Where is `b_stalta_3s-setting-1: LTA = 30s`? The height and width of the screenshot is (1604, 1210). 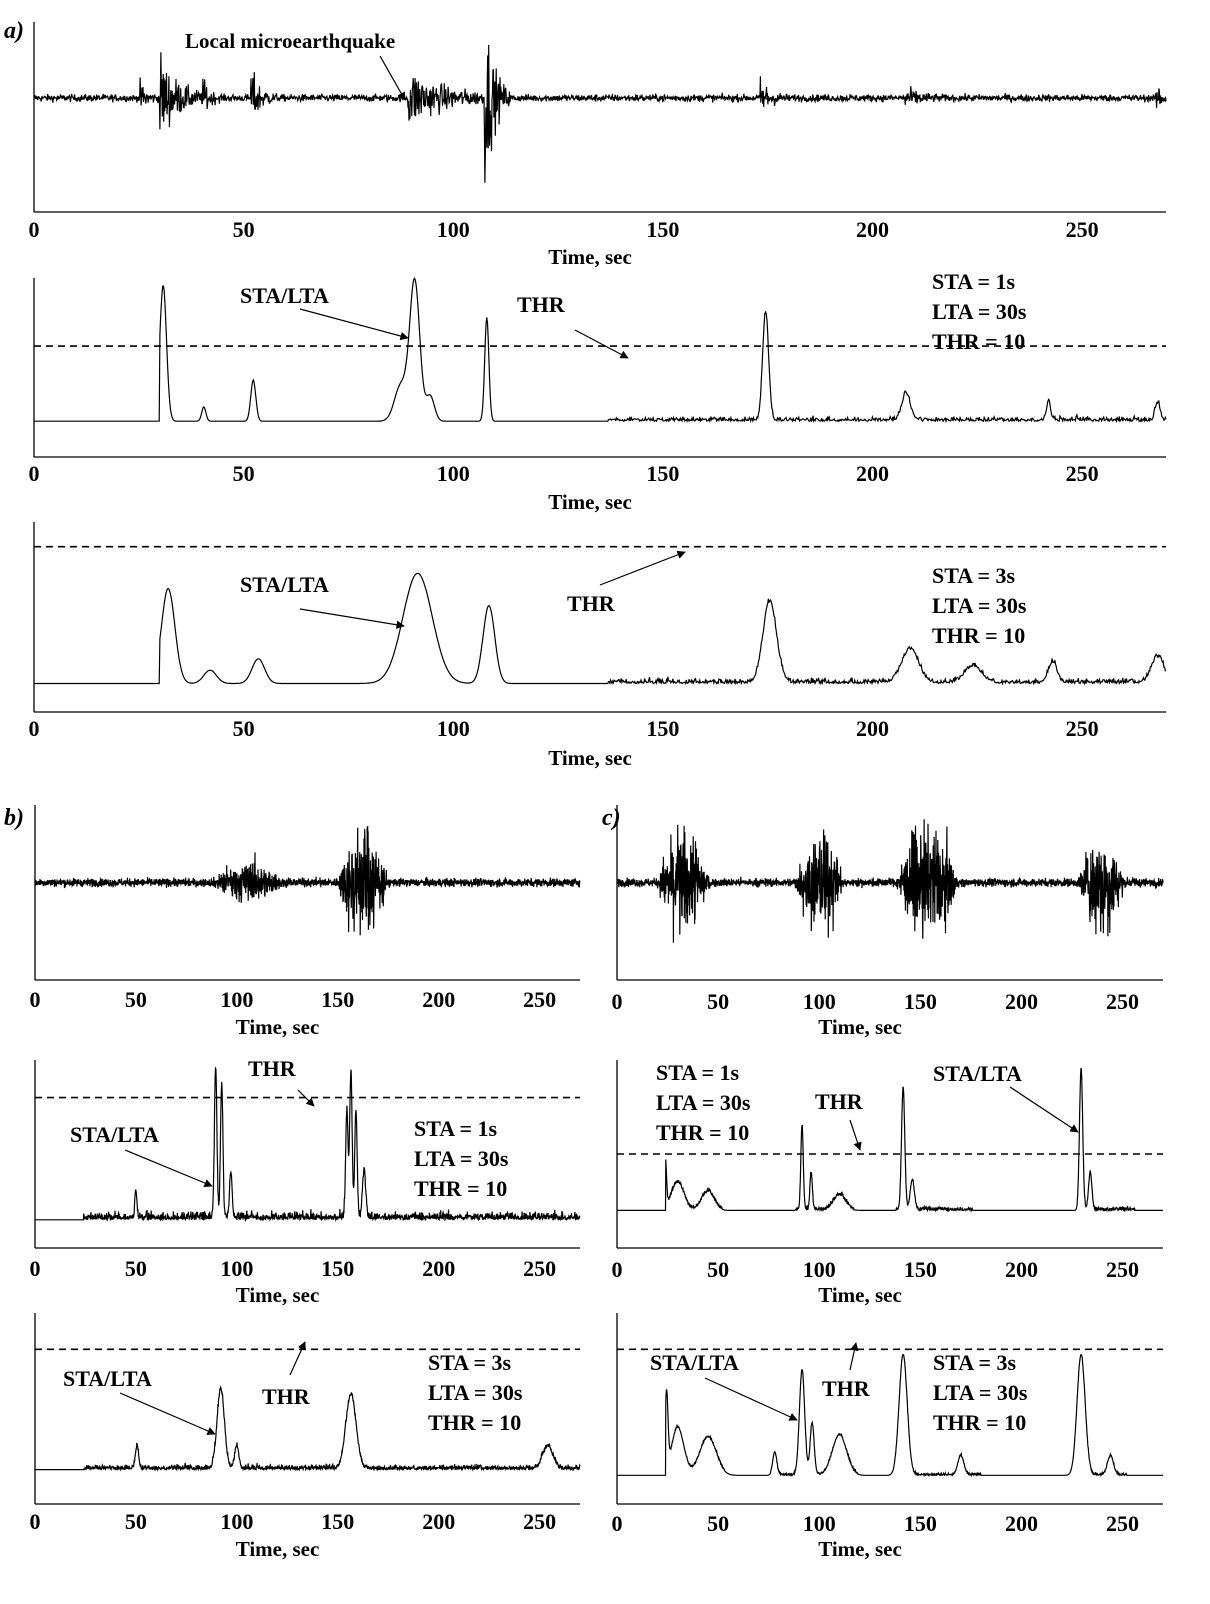 b_stalta_3s-setting-1: LTA = 30s is located at coordinates (475, 1392).